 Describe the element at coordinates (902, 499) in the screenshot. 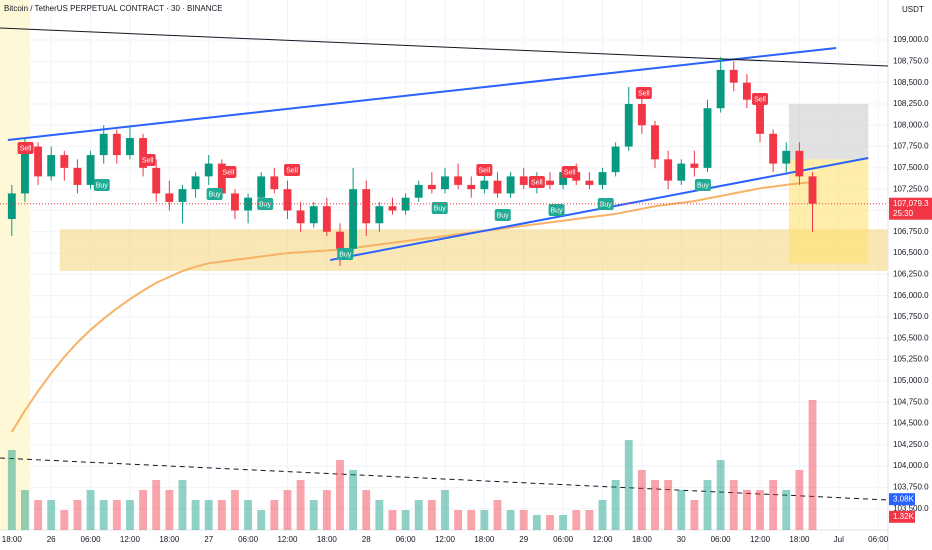

I see `volume-label-box` at that location.